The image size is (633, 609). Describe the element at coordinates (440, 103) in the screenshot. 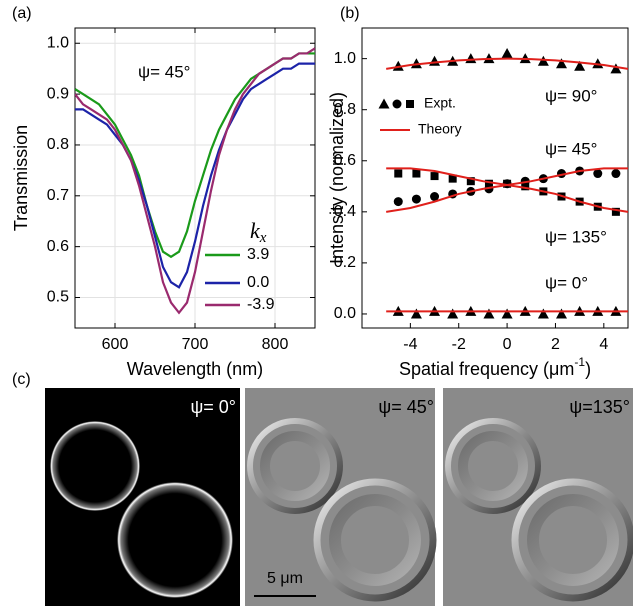

I see `legend-label: Expt.` at that location.